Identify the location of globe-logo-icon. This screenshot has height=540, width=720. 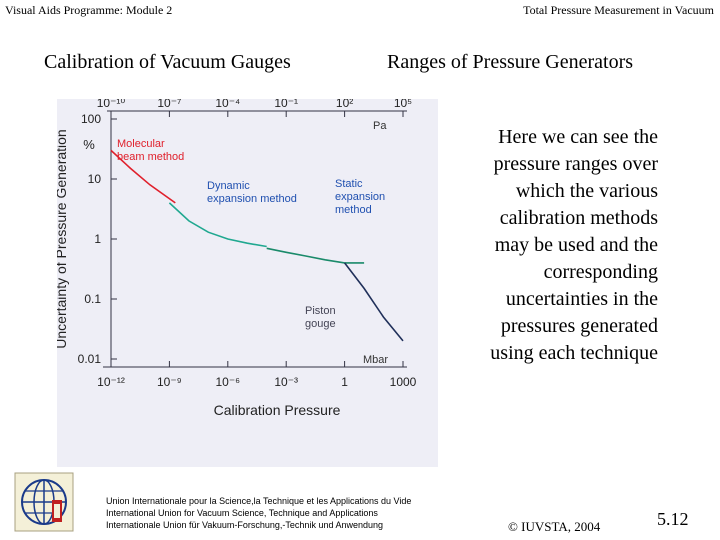
(44, 502).